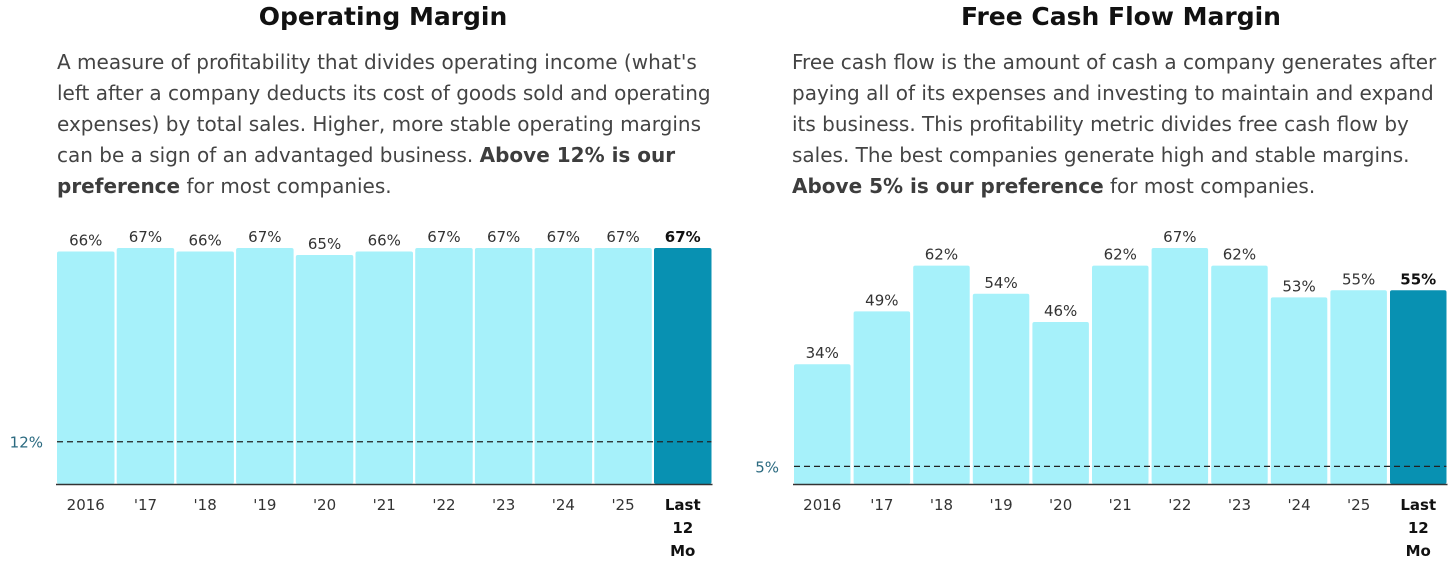 The width and height of the screenshot is (1456, 564). What do you see at coordinates (948, 186) in the screenshot?
I see `fcf-margin-preference-text: Above 5% is our preference` at bounding box center [948, 186].